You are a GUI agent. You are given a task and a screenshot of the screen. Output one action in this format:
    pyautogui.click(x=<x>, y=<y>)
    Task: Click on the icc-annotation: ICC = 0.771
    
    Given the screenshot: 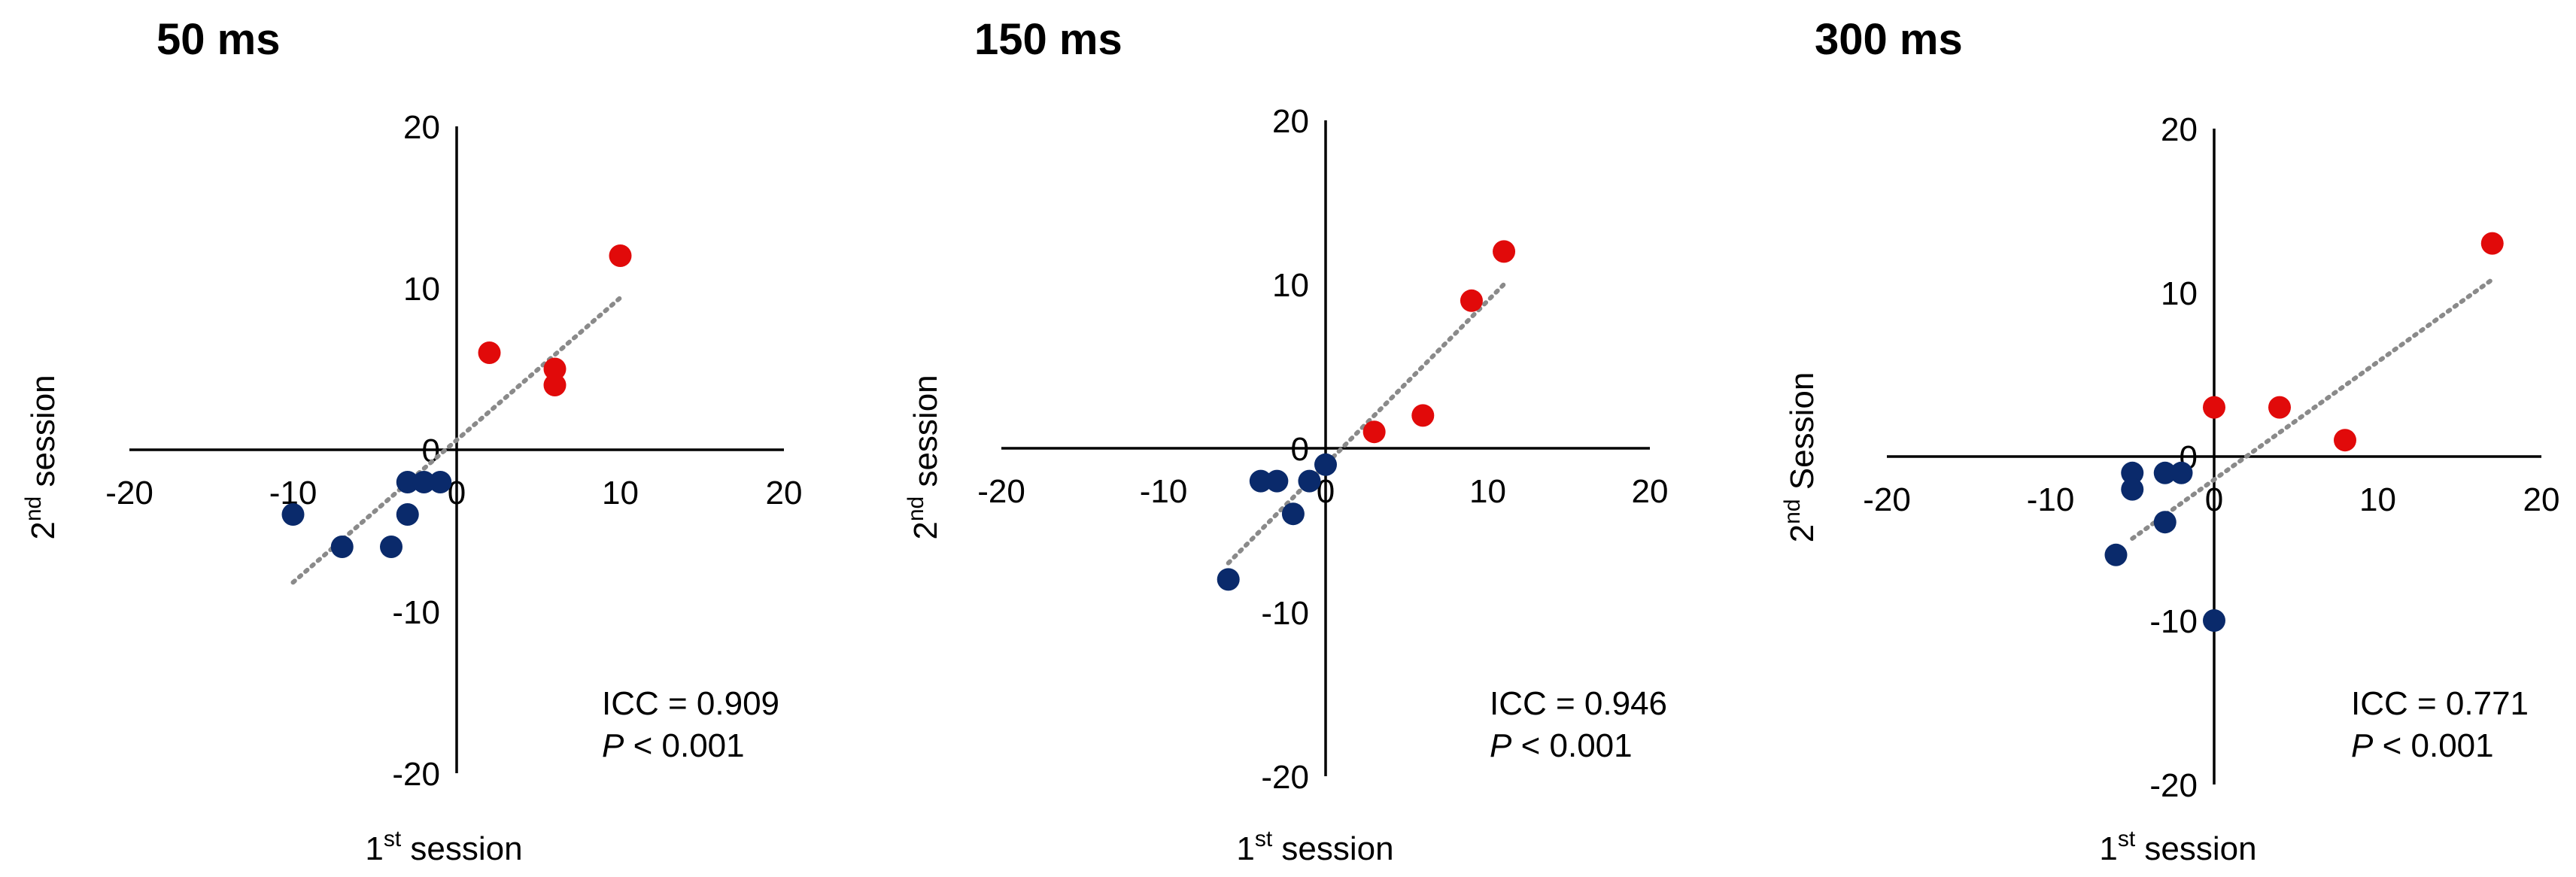 What is the action you would take?
    pyautogui.click(x=2440, y=703)
    